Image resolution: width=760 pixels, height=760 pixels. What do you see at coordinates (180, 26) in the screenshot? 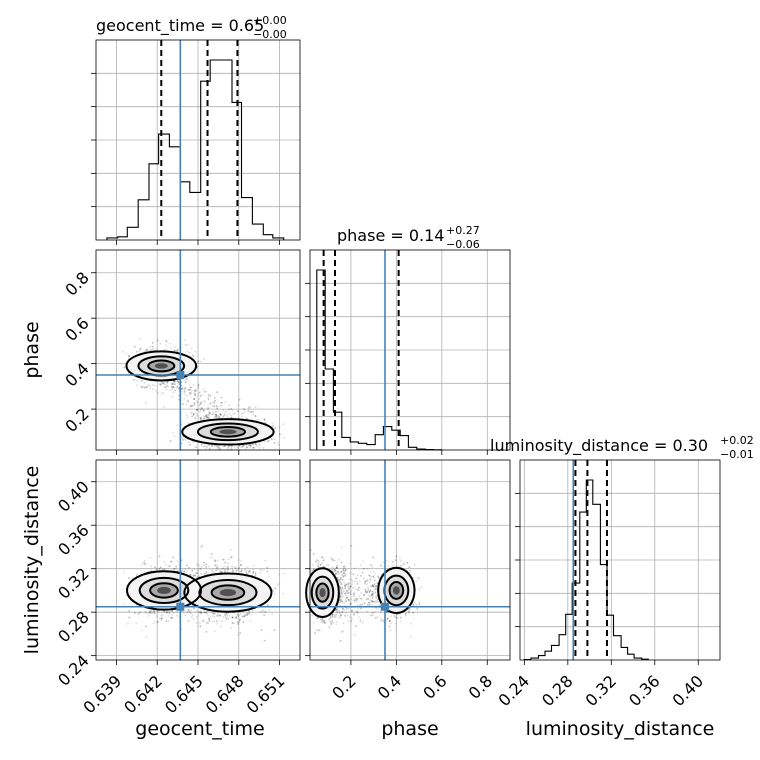
I see `title-geocent-time: geocent_time = 0.65` at bounding box center [180, 26].